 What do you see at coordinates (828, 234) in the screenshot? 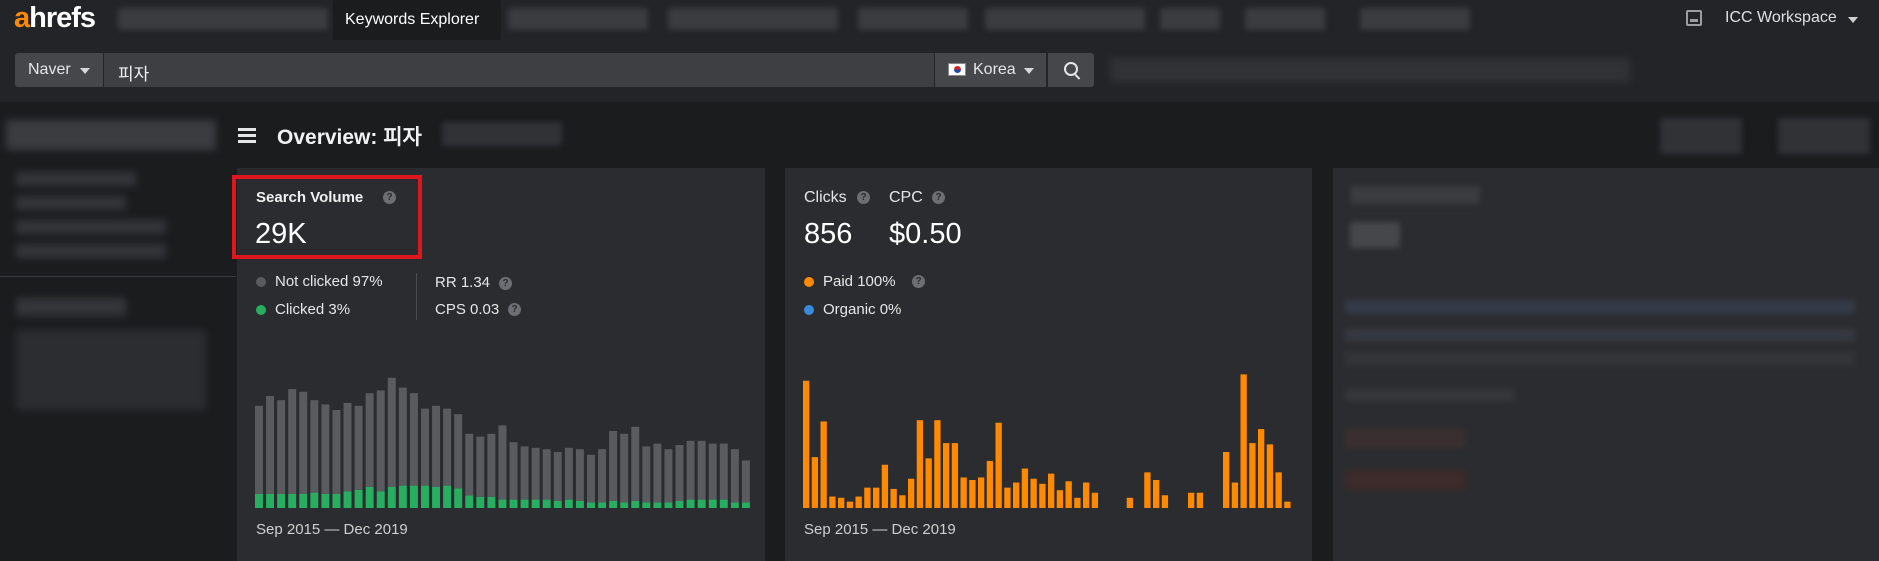
I see `clicks-value: 856` at bounding box center [828, 234].